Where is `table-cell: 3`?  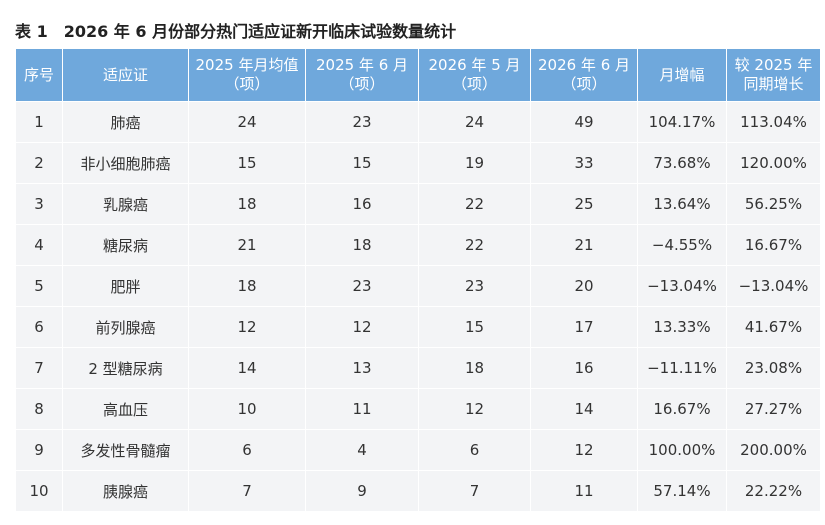
table-cell: 3 is located at coordinates (39, 204).